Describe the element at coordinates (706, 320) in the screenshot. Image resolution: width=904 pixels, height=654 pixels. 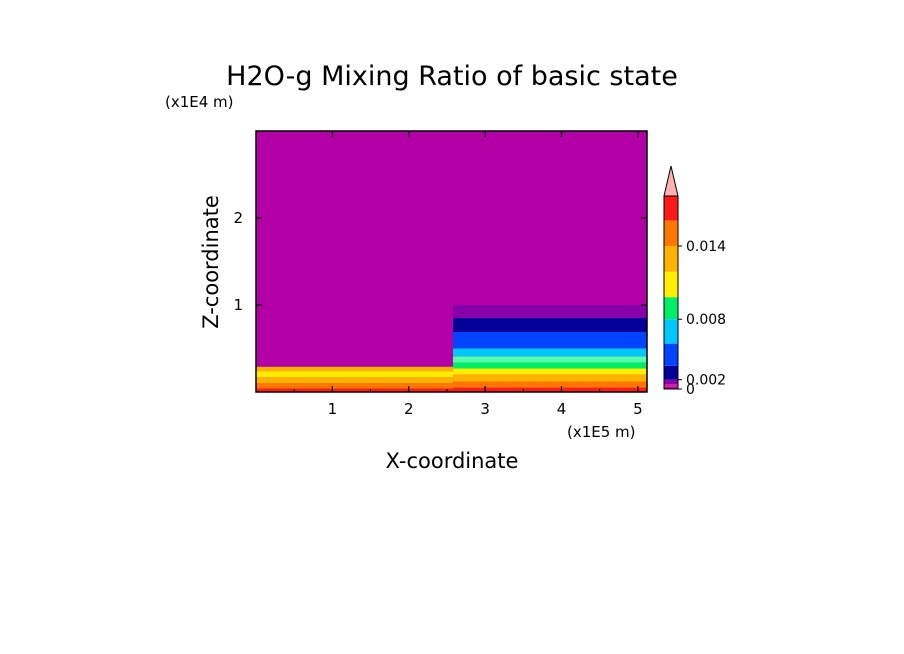
I see `colorbar-label: 0.008` at that location.